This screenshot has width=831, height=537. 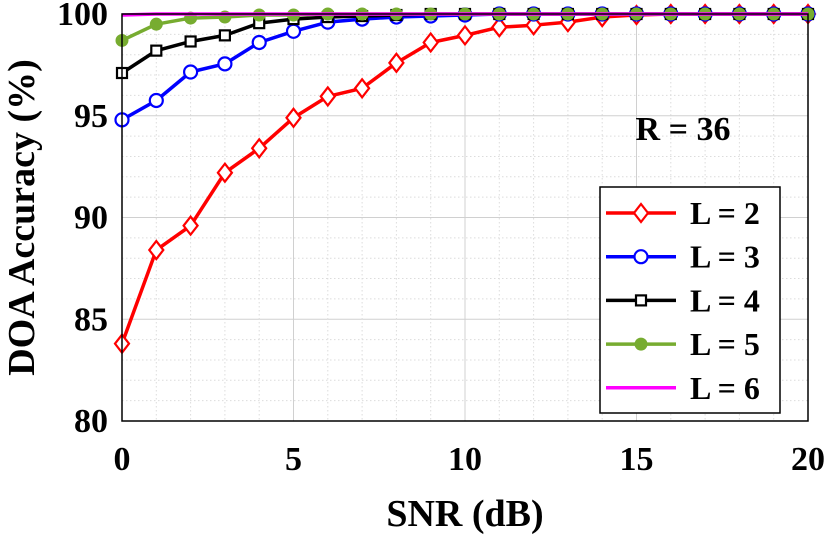 What do you see at coordinates (725, 388) in the screenshot?
I see `legend-label: L = 6` at bounding box center [725, 388].